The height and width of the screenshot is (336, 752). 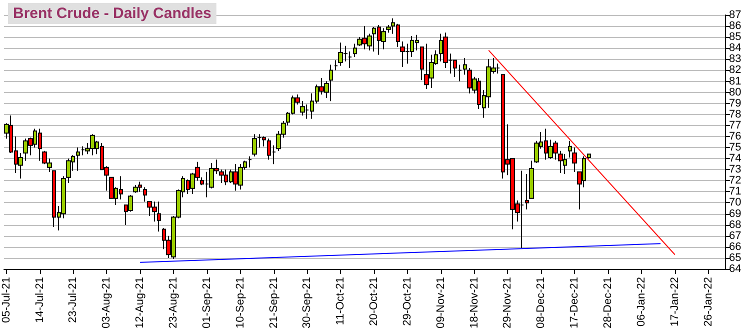 What do you see at coordinates (735, 170) in the screenshot?
I see `y-tick-label: 73` at bounding box center [735, 170].